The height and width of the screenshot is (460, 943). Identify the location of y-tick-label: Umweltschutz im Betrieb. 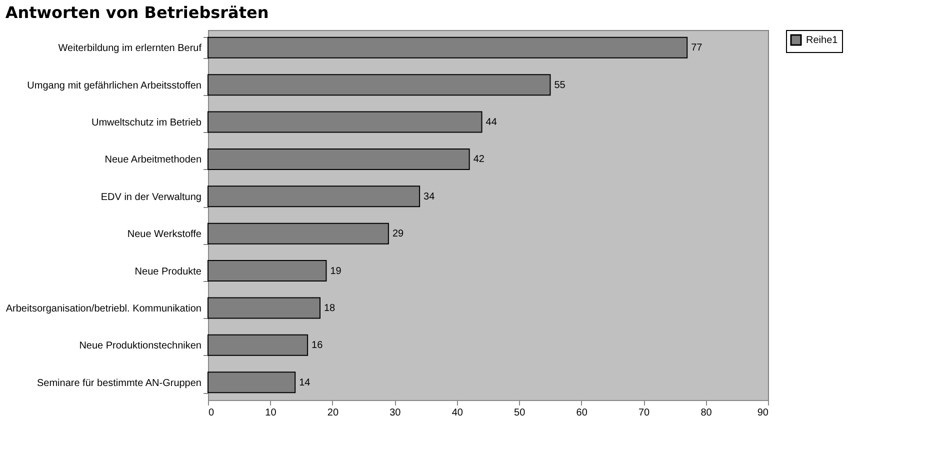
(146, 123).